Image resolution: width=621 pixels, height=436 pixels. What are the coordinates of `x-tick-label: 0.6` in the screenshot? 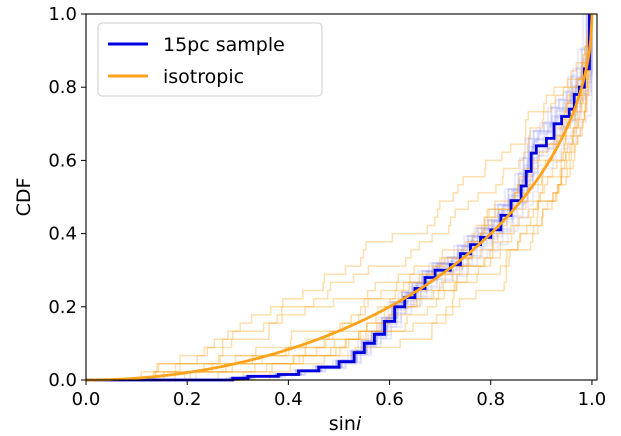 It's located at (389, 399).